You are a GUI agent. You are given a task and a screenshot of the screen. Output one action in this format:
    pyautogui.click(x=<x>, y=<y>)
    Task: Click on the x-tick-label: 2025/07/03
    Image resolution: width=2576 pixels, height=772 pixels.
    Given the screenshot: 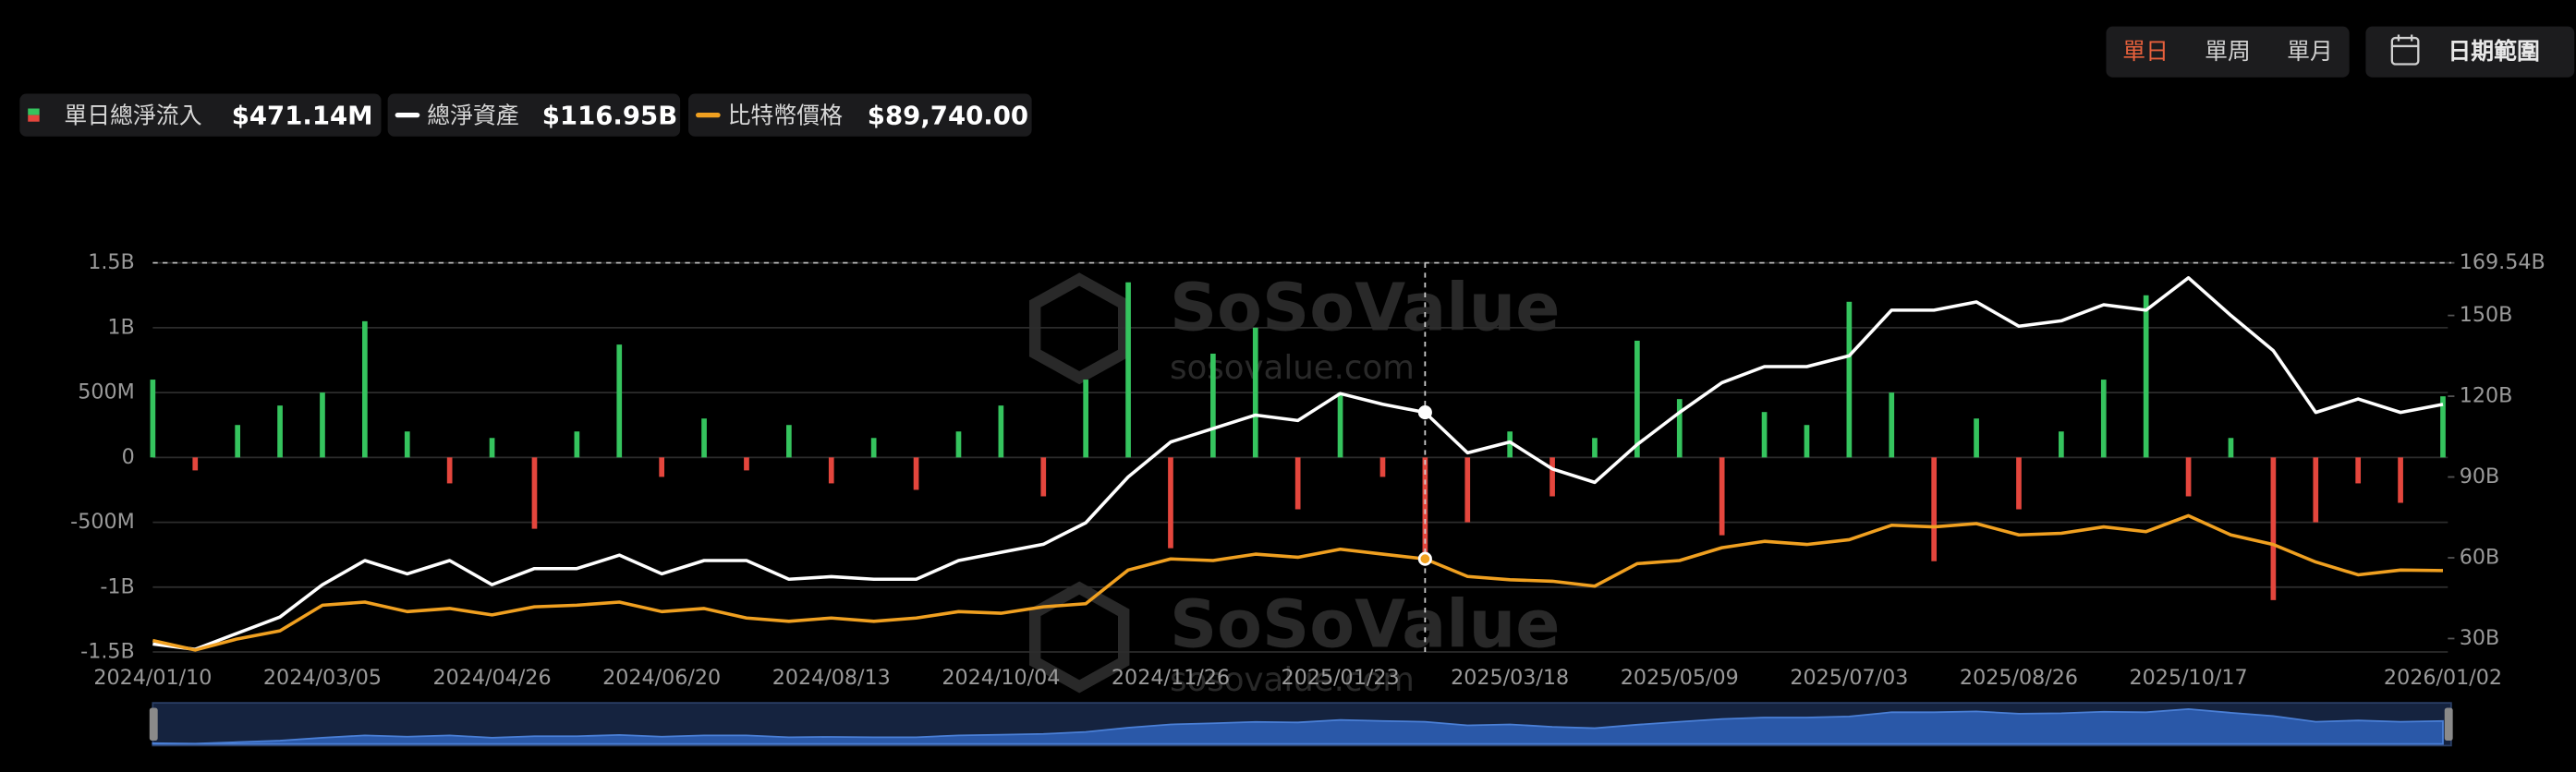 What is the action you would take?
    pyautogui.click(x=1849, y=678)
    